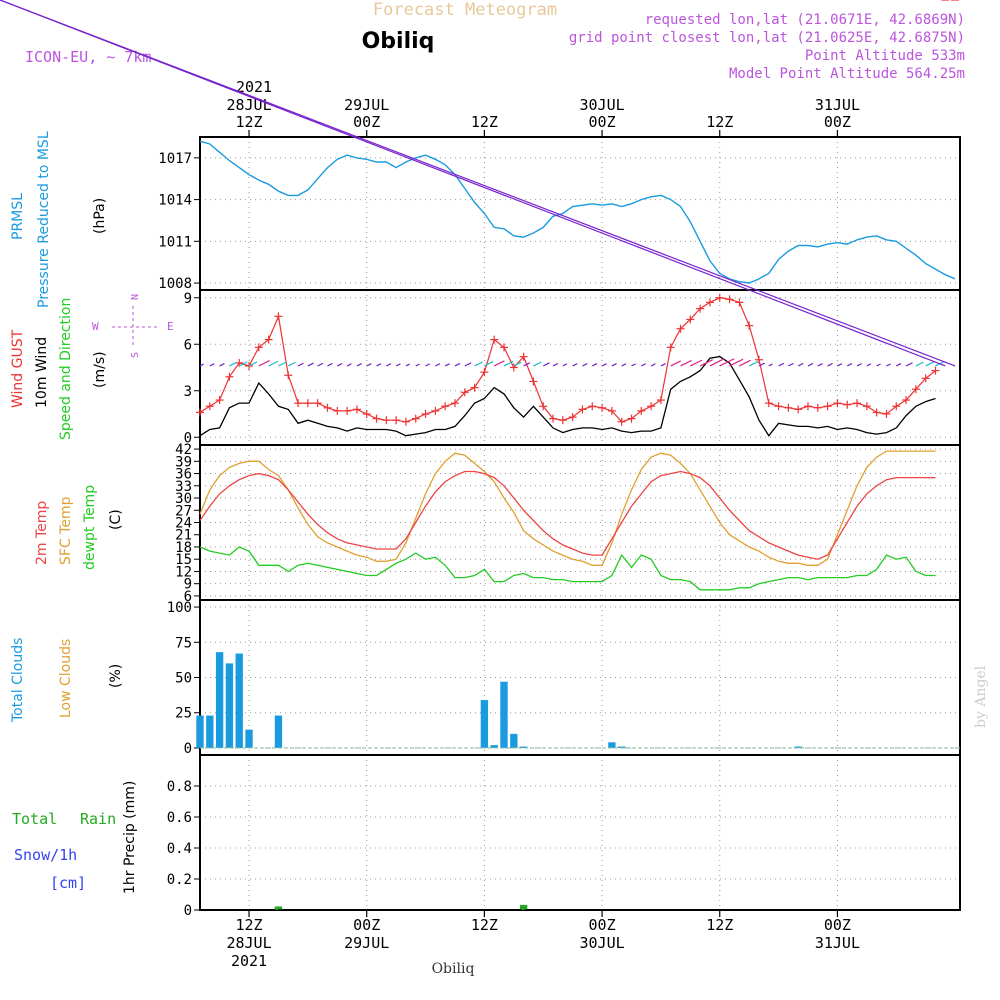  Describe the element at coordinates (18, 216) in the screenshot. I see `pressure-label-prmsl: PRMSL` at that location.